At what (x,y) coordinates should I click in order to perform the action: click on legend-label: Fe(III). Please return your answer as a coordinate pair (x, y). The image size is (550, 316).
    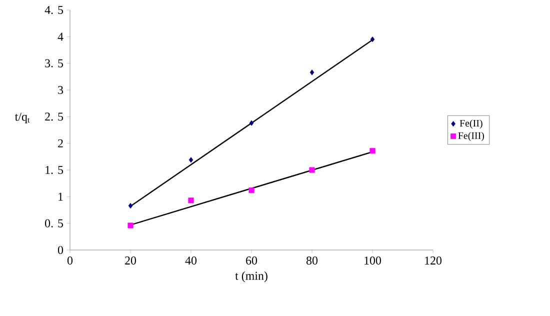
    Looking at the image, I should click on (471, 137).